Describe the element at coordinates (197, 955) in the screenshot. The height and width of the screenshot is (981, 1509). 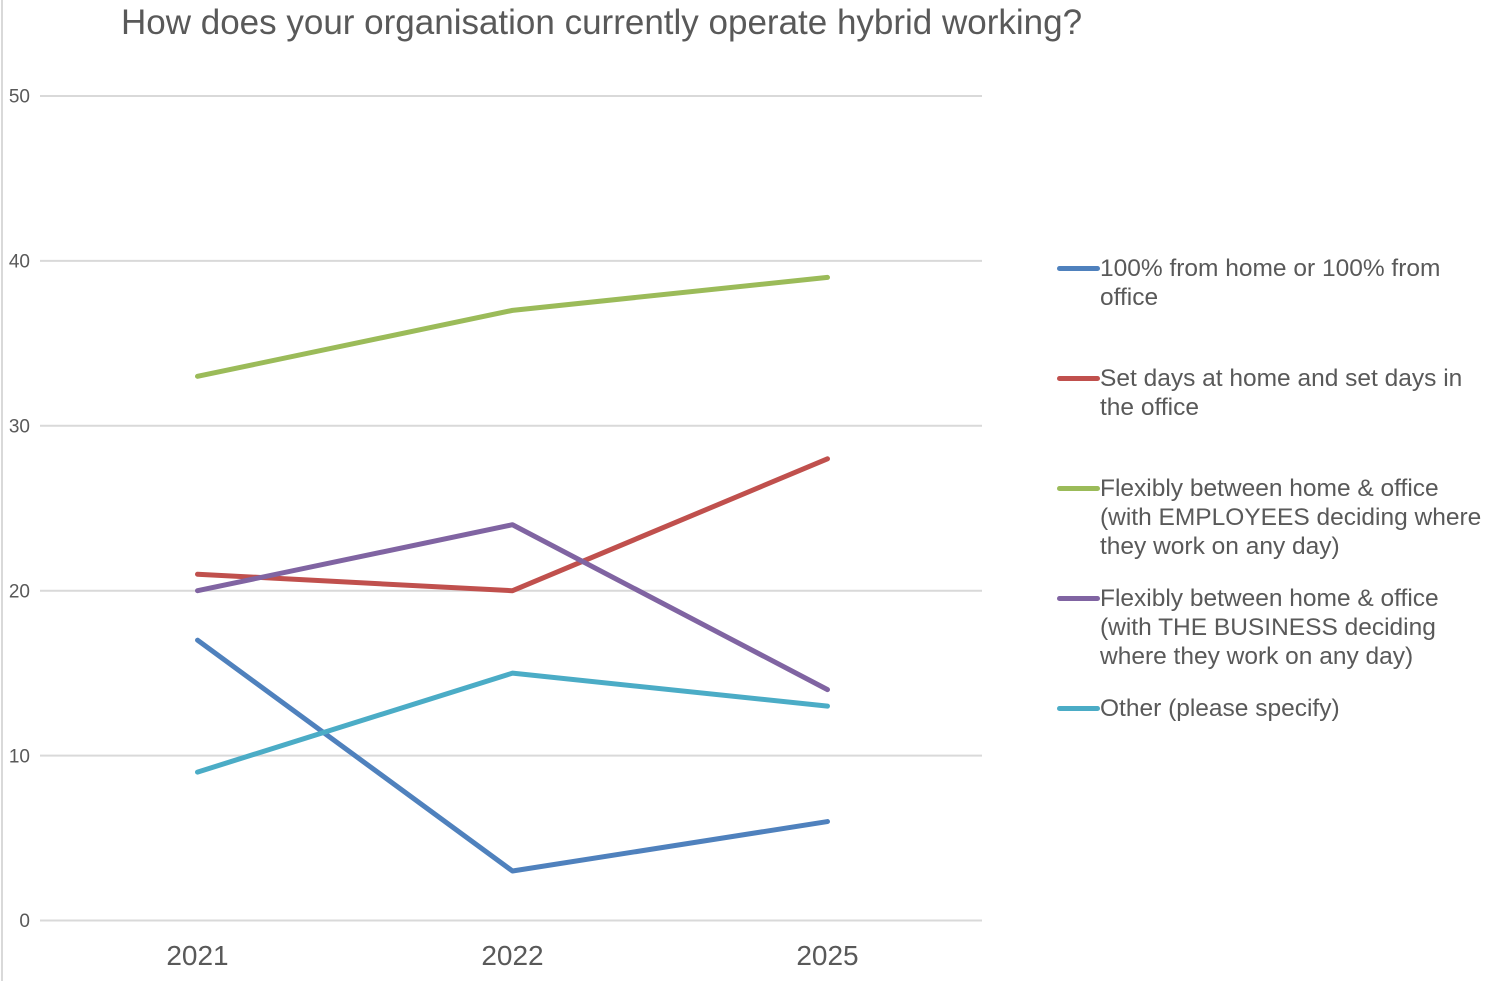
I see `x-tick-label: 2021` at that location.